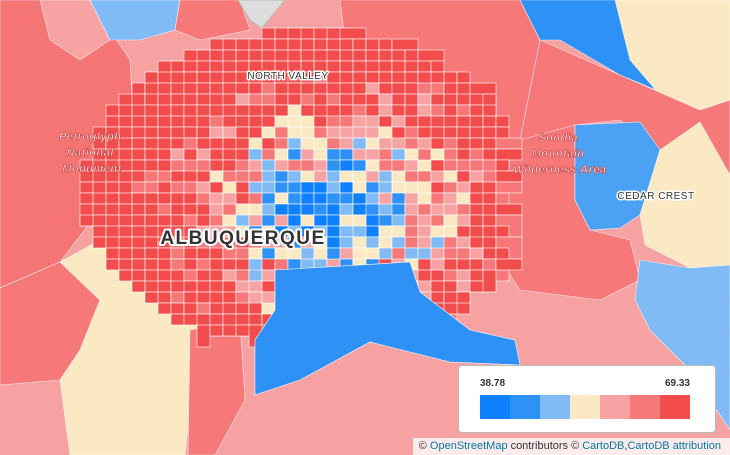  Describe the element at coordinates (559, 154) in the screenshot. I see `park-label: Sondia Mountain Wilderness Area` at that location.